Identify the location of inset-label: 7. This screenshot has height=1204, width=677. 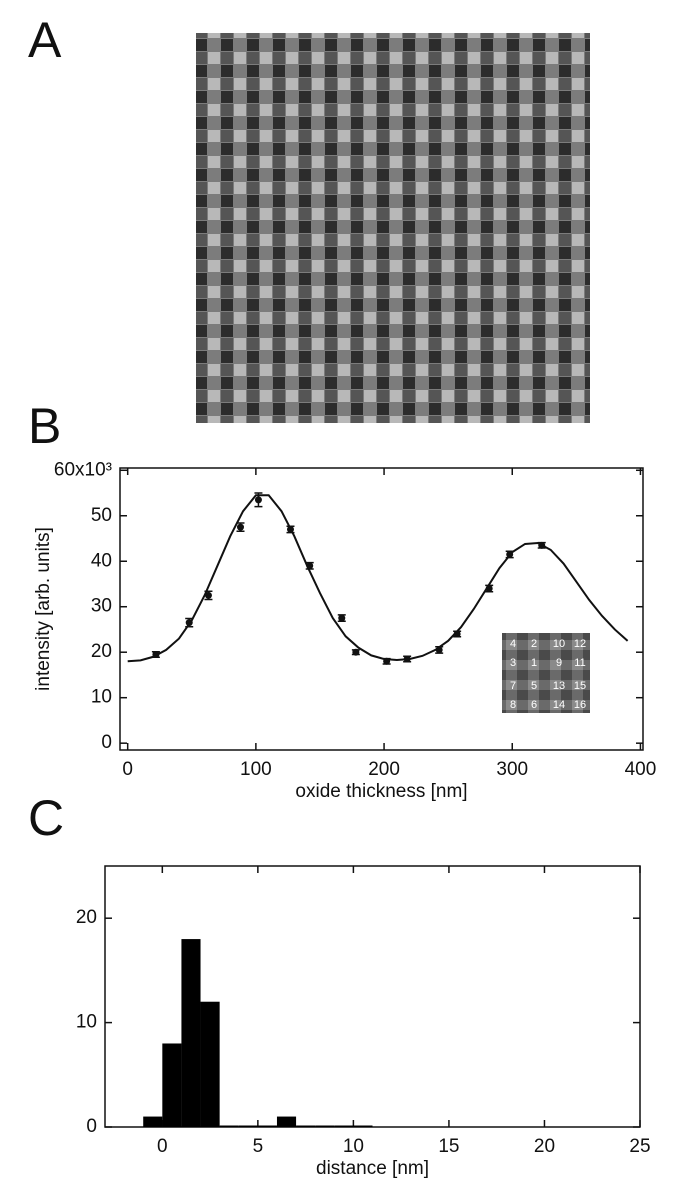
(513, 686).